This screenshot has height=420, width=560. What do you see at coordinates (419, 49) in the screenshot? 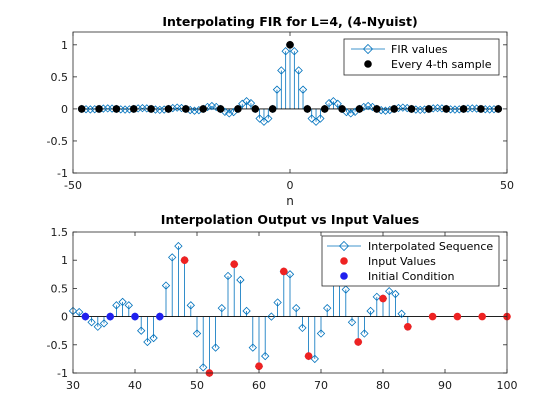
I see `fir-legend-label: FIR values` at bounding box center [419, 49].